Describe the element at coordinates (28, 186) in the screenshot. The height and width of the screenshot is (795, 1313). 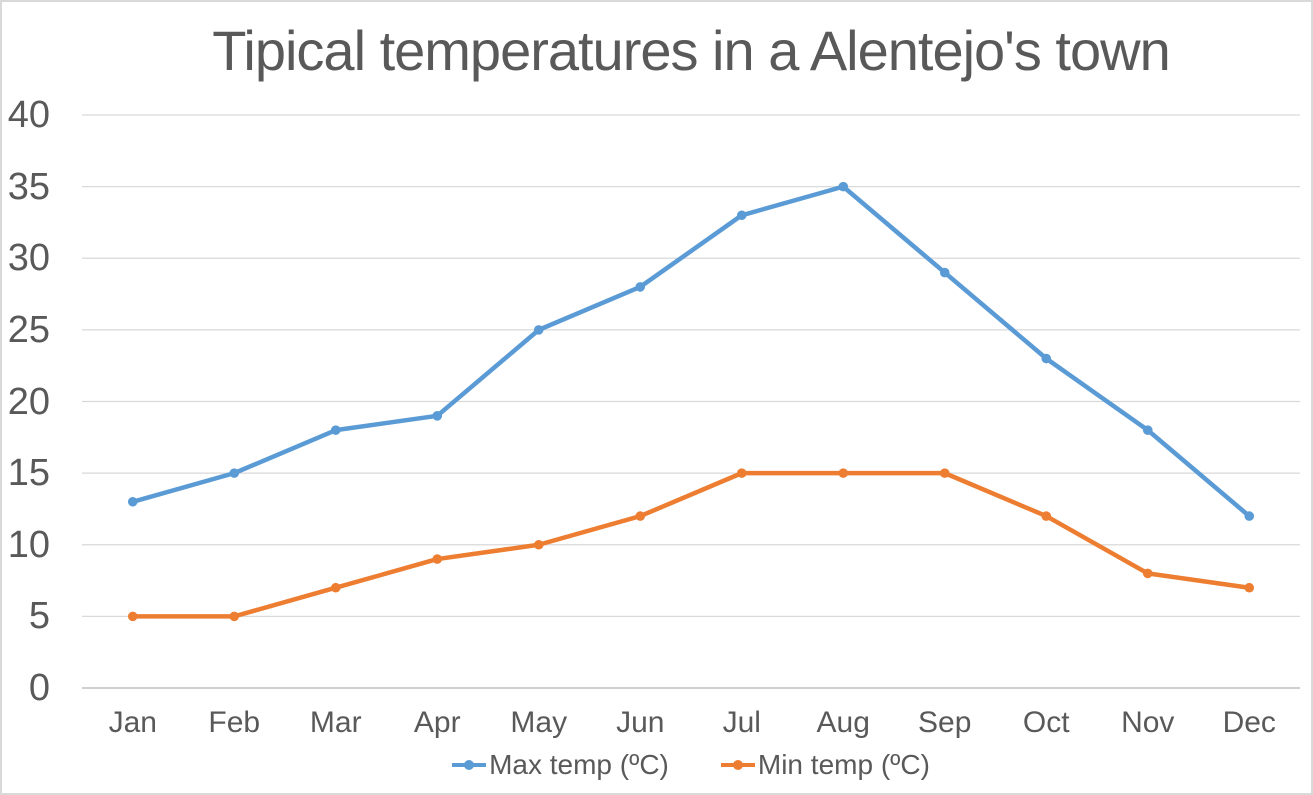
I see `y-axis-tick-label: 35` at that location.